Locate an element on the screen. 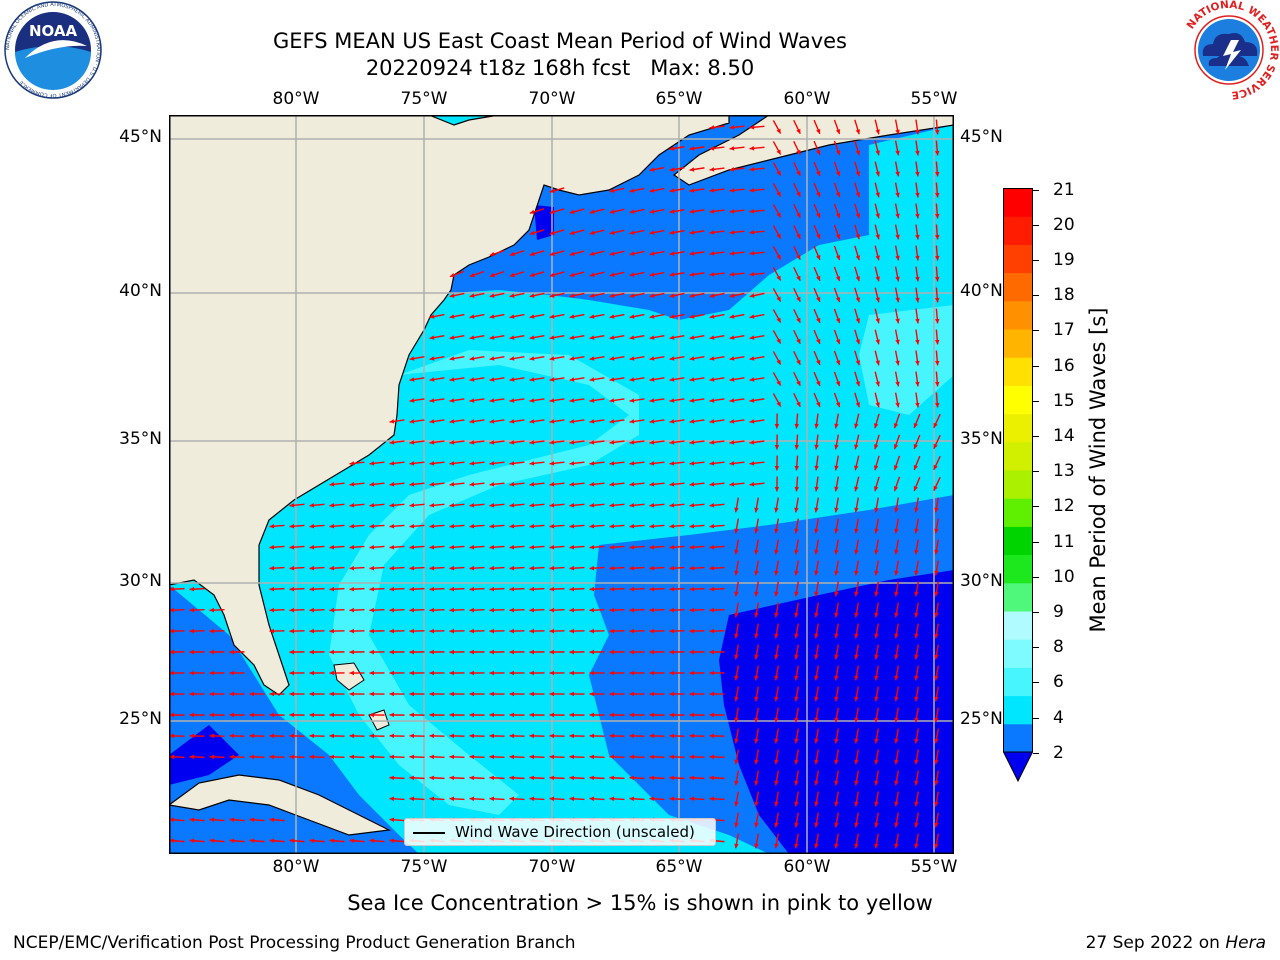 This screenshot has width=1280, height=960. chart-subtitle: 20220924 t18z 168h fcst Max: 8.50 is located at coordinates (560, 68).